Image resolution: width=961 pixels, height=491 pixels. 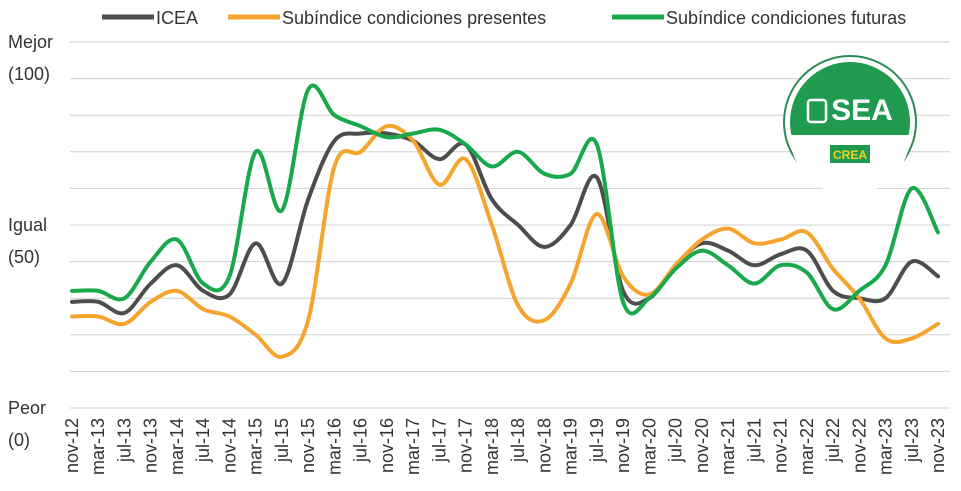 I want to click on logo-icon, so click(x=817, y=111).